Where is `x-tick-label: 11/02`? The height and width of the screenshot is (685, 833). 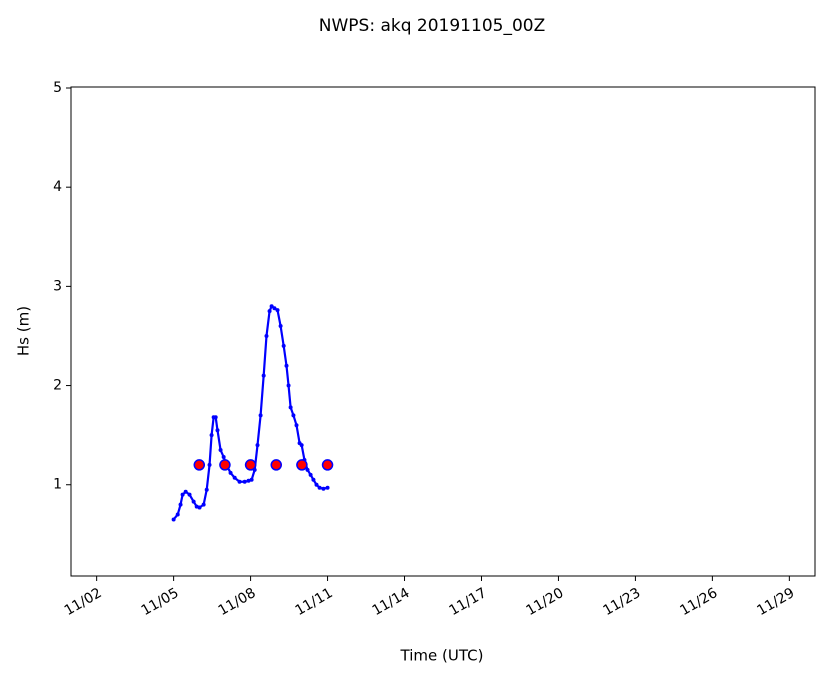 x-tick-label: 11/02 is located at coordinates (83, 602).